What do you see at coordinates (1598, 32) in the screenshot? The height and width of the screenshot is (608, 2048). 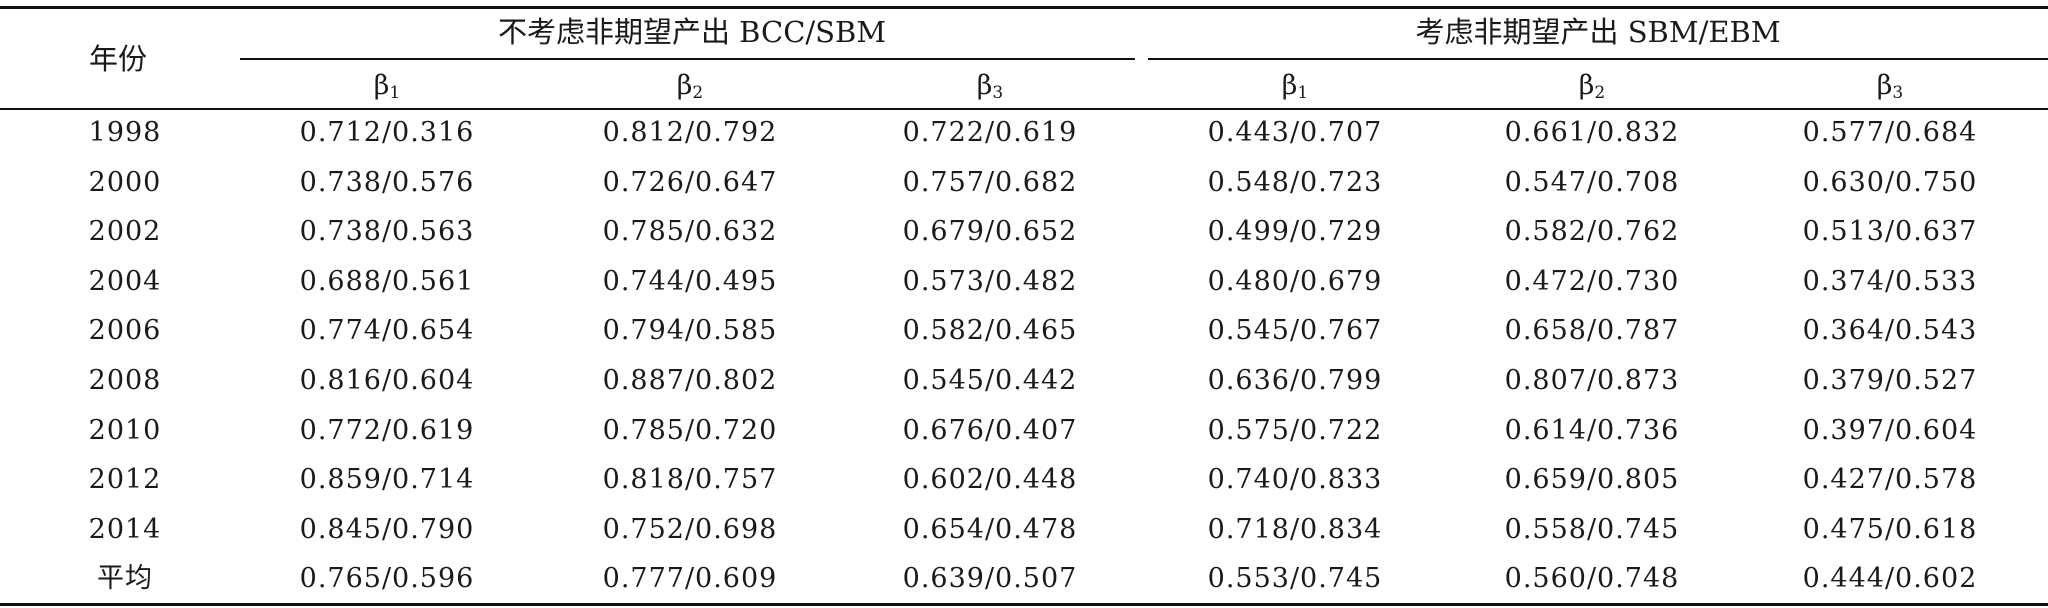 I see `group-header-with-undesirable: 考虑非期望产出 SBM/EBM` at bounding box center [1598, 32].